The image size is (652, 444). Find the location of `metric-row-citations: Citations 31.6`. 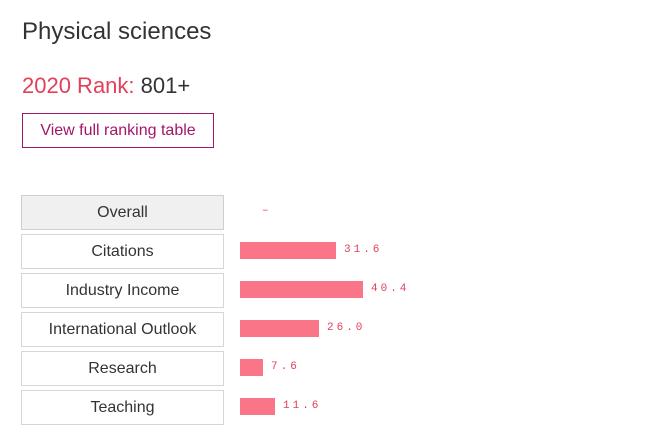

metric-row-citations: Citations 31.6 is located at coordinates (271, 251).